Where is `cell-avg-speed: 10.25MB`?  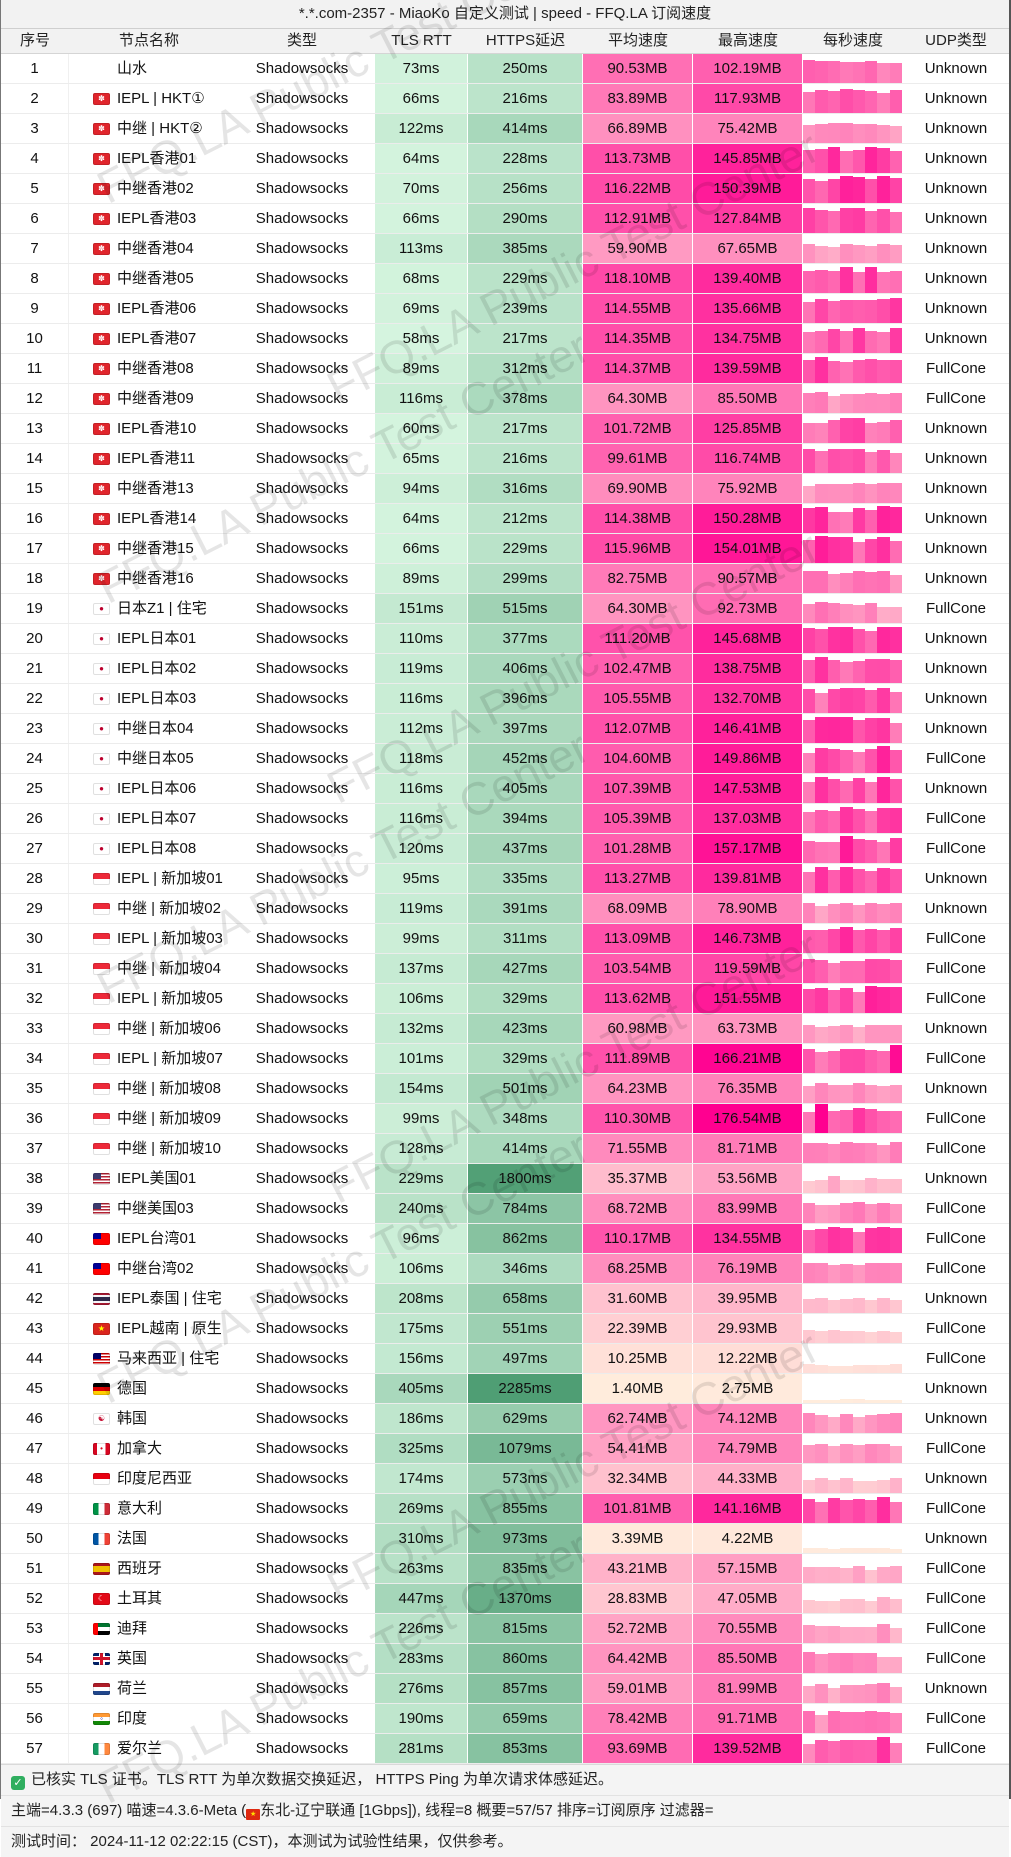
cell-avg-speed: 10.25MB is located at coordinates (638, 1358).